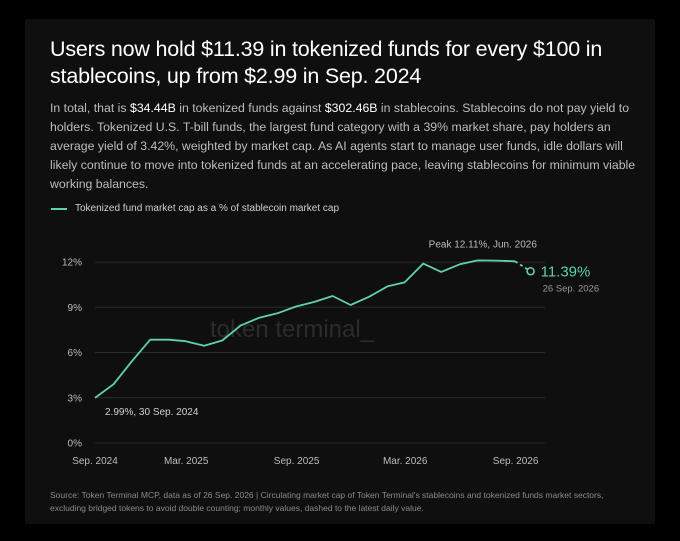  What do you see at coordinates (152, 412) in the screenshot?
I see `start-annotation: 2.99%, 30 Sep. 2024` at bounding box center [152, 412].